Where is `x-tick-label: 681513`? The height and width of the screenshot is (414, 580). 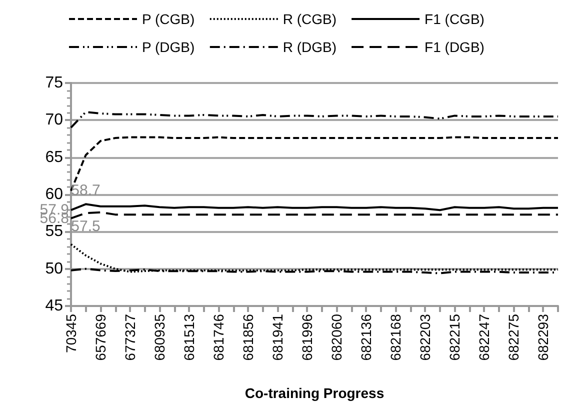 x-tick-label: 681513 is located at coordinates (189, 337).